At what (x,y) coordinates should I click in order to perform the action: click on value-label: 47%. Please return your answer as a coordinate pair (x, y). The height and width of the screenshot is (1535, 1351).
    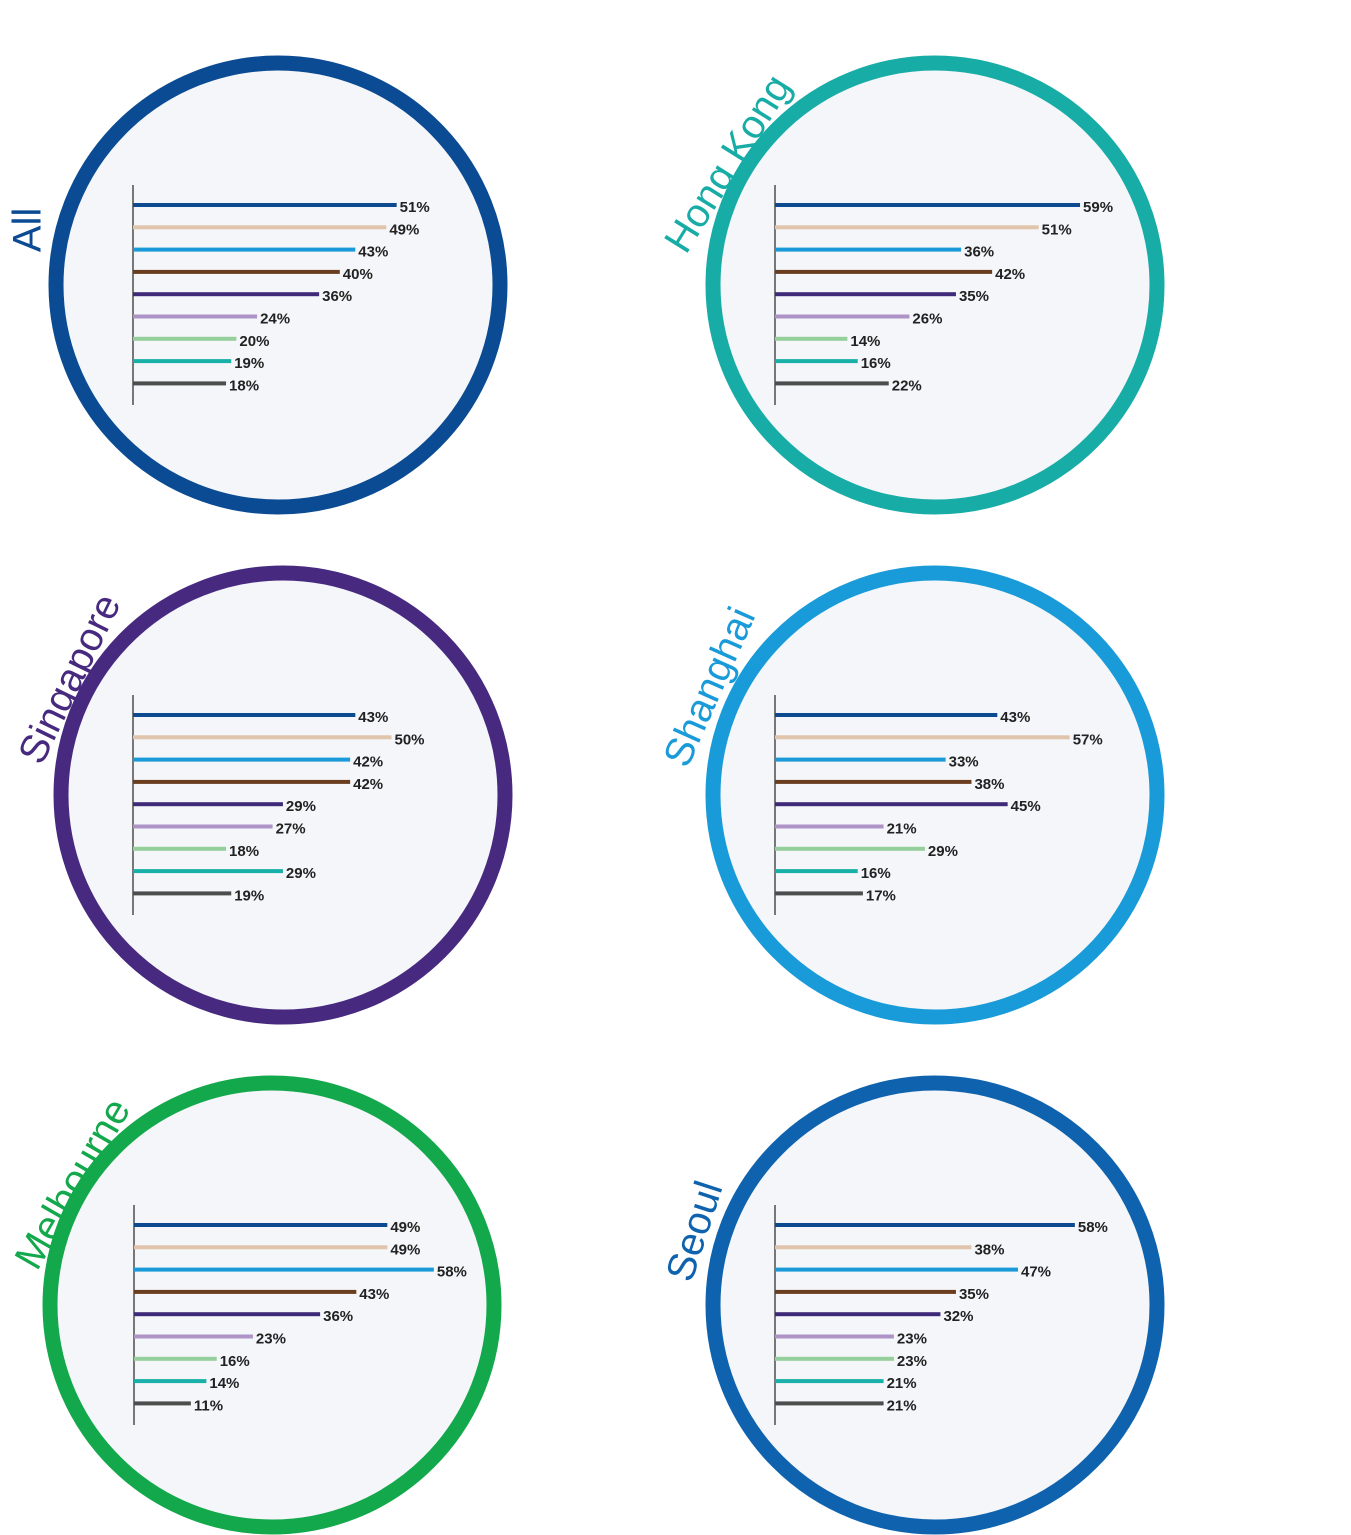
    Looking at the image, I should click on (1036, 1272).